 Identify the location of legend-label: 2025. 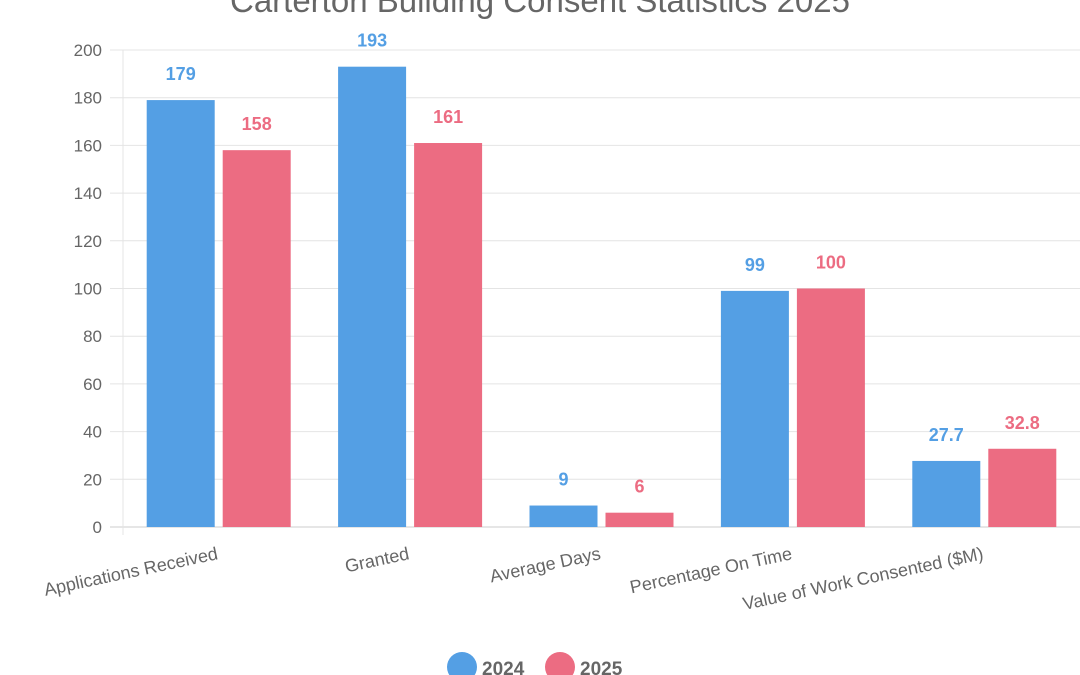
(601, 667).